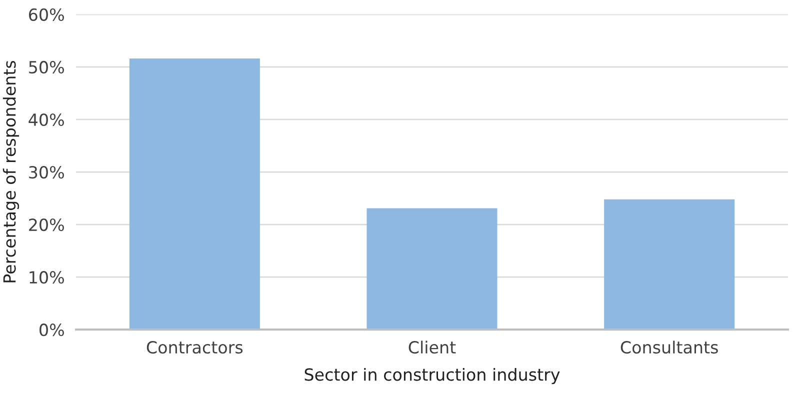 This screenshot has width=800, height=412. I want to click on x-axis-title: Sector in construction industry, so click(432, 376).